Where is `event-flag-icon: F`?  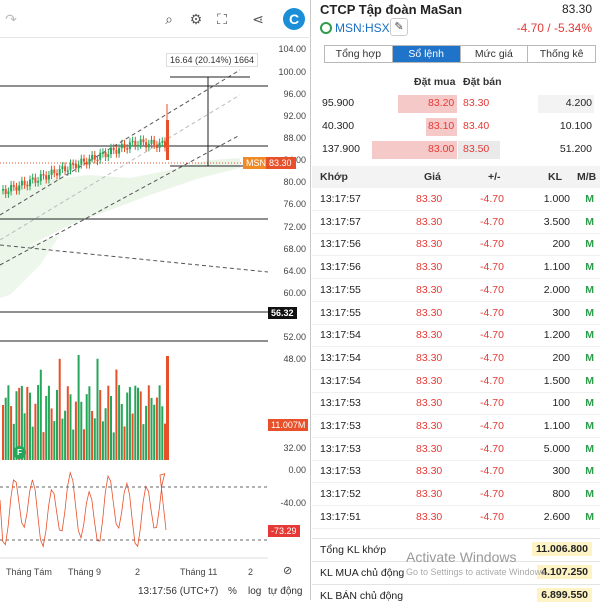 event-flag-icon: F is located at coordinates (19, 452).